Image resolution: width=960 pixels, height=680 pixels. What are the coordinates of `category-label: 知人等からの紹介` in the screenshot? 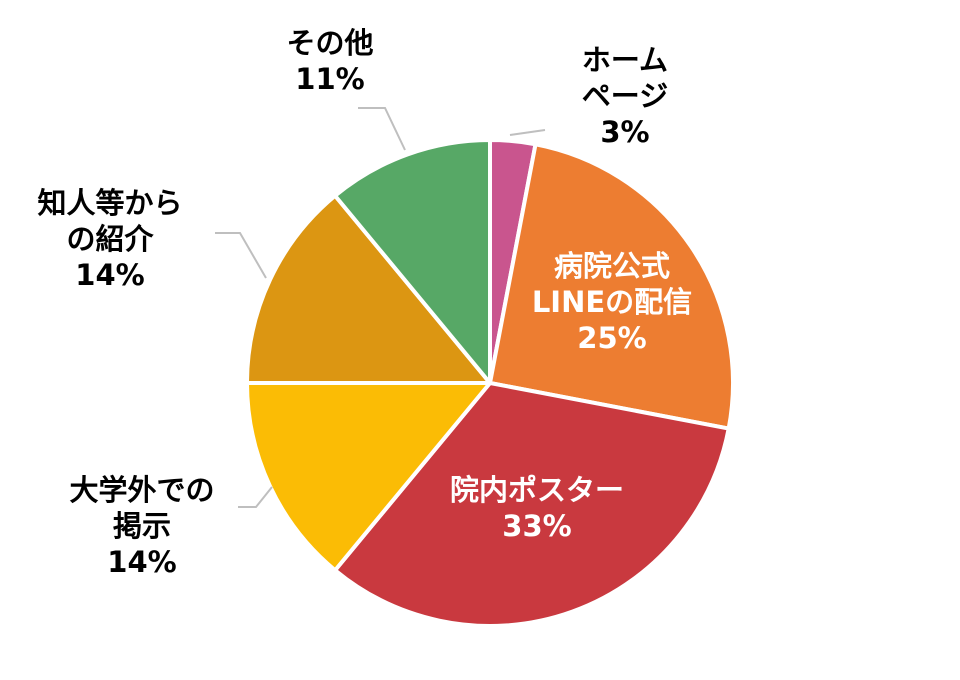 It's located at (109, 221).